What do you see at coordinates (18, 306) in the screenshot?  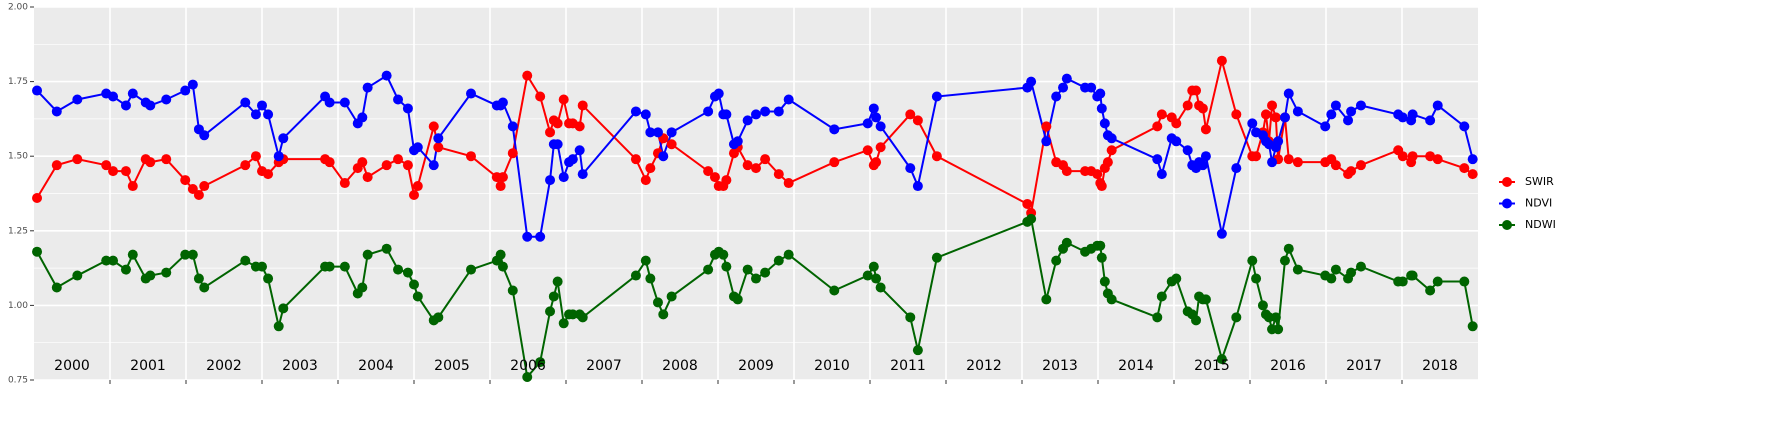 I see `y-tick-label: 1.00` at bounding box center [18, 306].